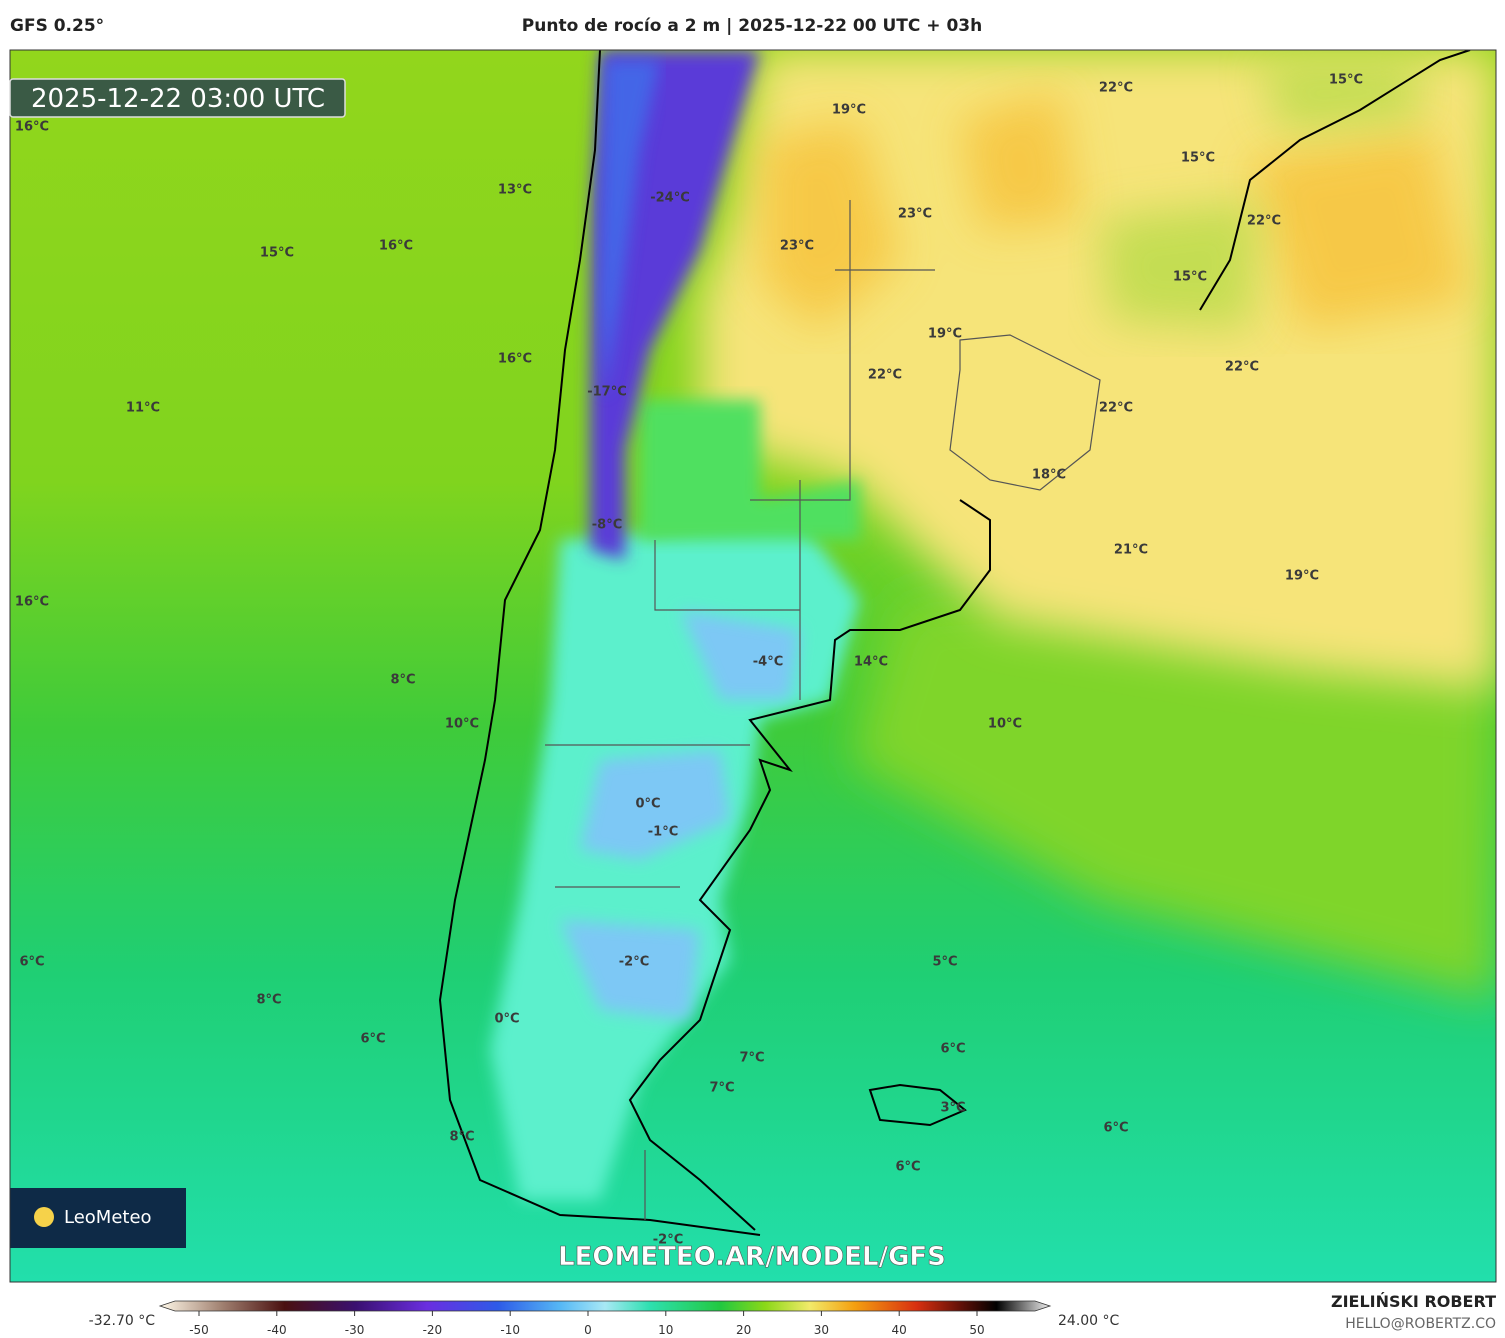  Describe the element at coordinates (899, 1330) in the screenshot. I see `colorbar-tick-label: 40` at that location.